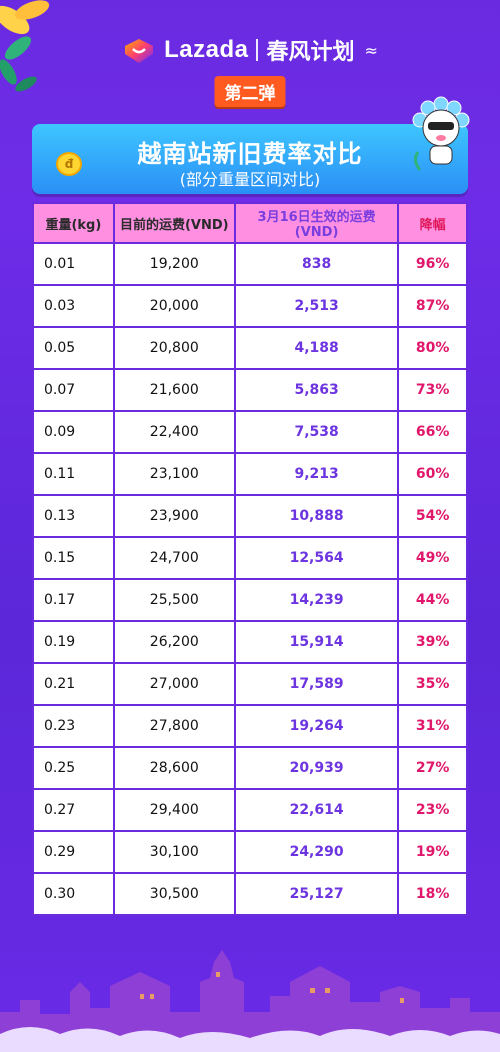  I want to click on cell-weight: 0.01, so click(73, 264).